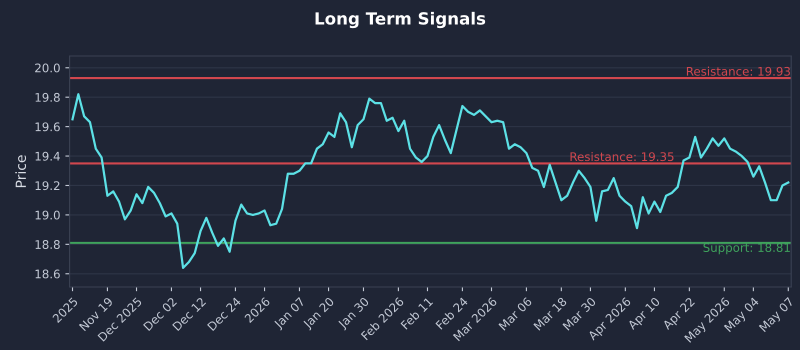 The height and width of the screenshot is (350, 800). What do you see at coordinates (401, 20) in the screenshot?
I see `chart-title: Long Term Signals` at bounding box center [401, 20].